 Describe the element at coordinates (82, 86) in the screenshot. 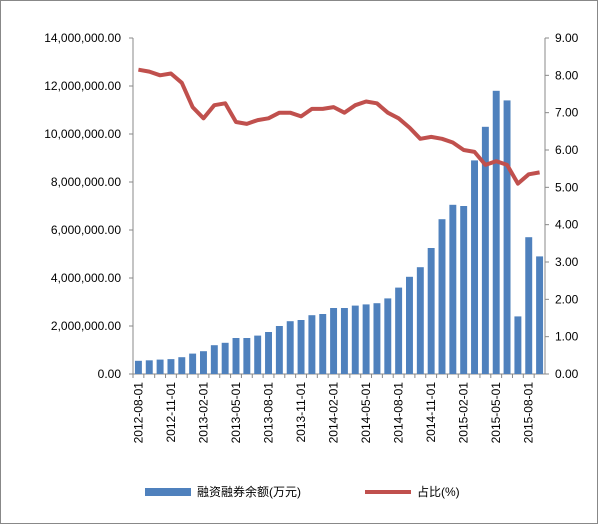

I see `y-tick-label: 12,000,000.00` at that location.